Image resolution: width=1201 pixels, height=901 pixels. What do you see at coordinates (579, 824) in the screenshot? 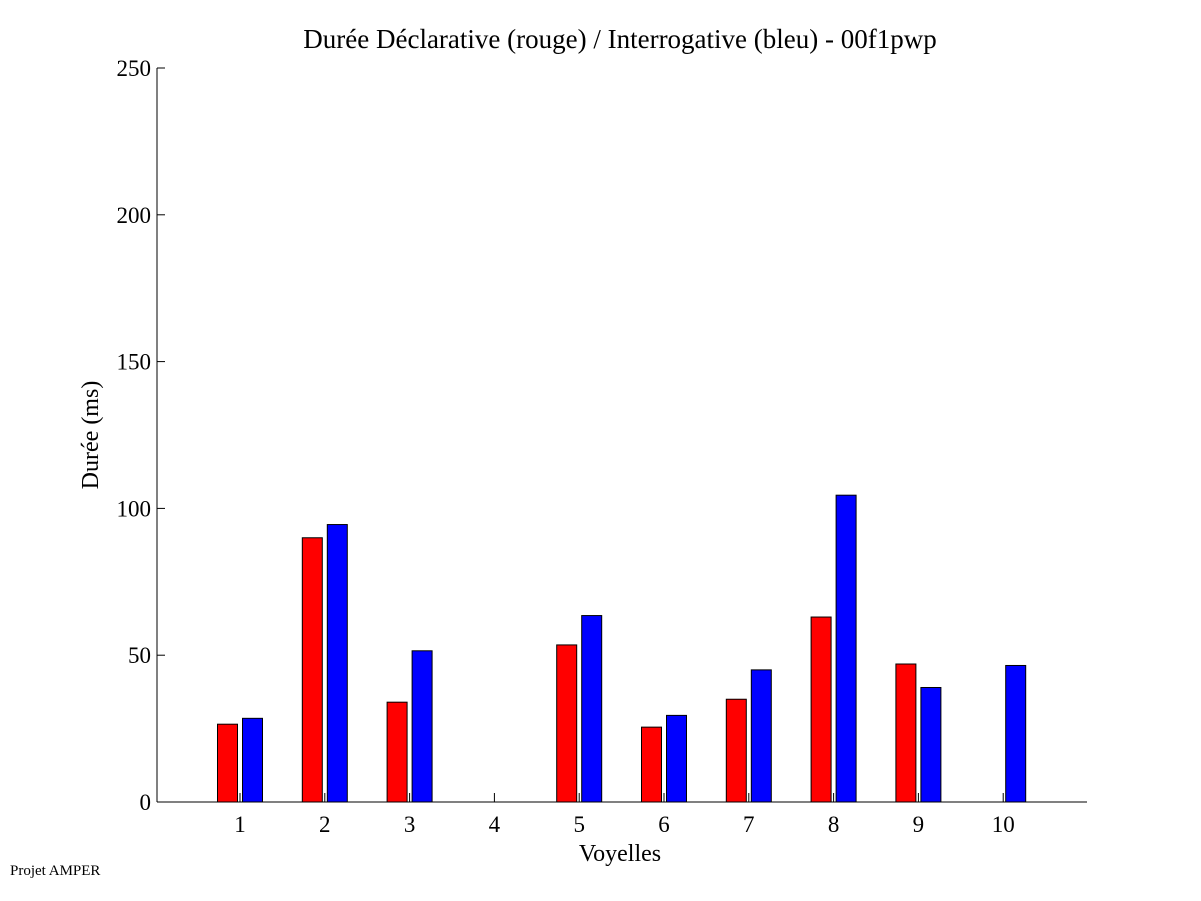
I see `x-tick-label: 5` at bounding box center [579, 824].